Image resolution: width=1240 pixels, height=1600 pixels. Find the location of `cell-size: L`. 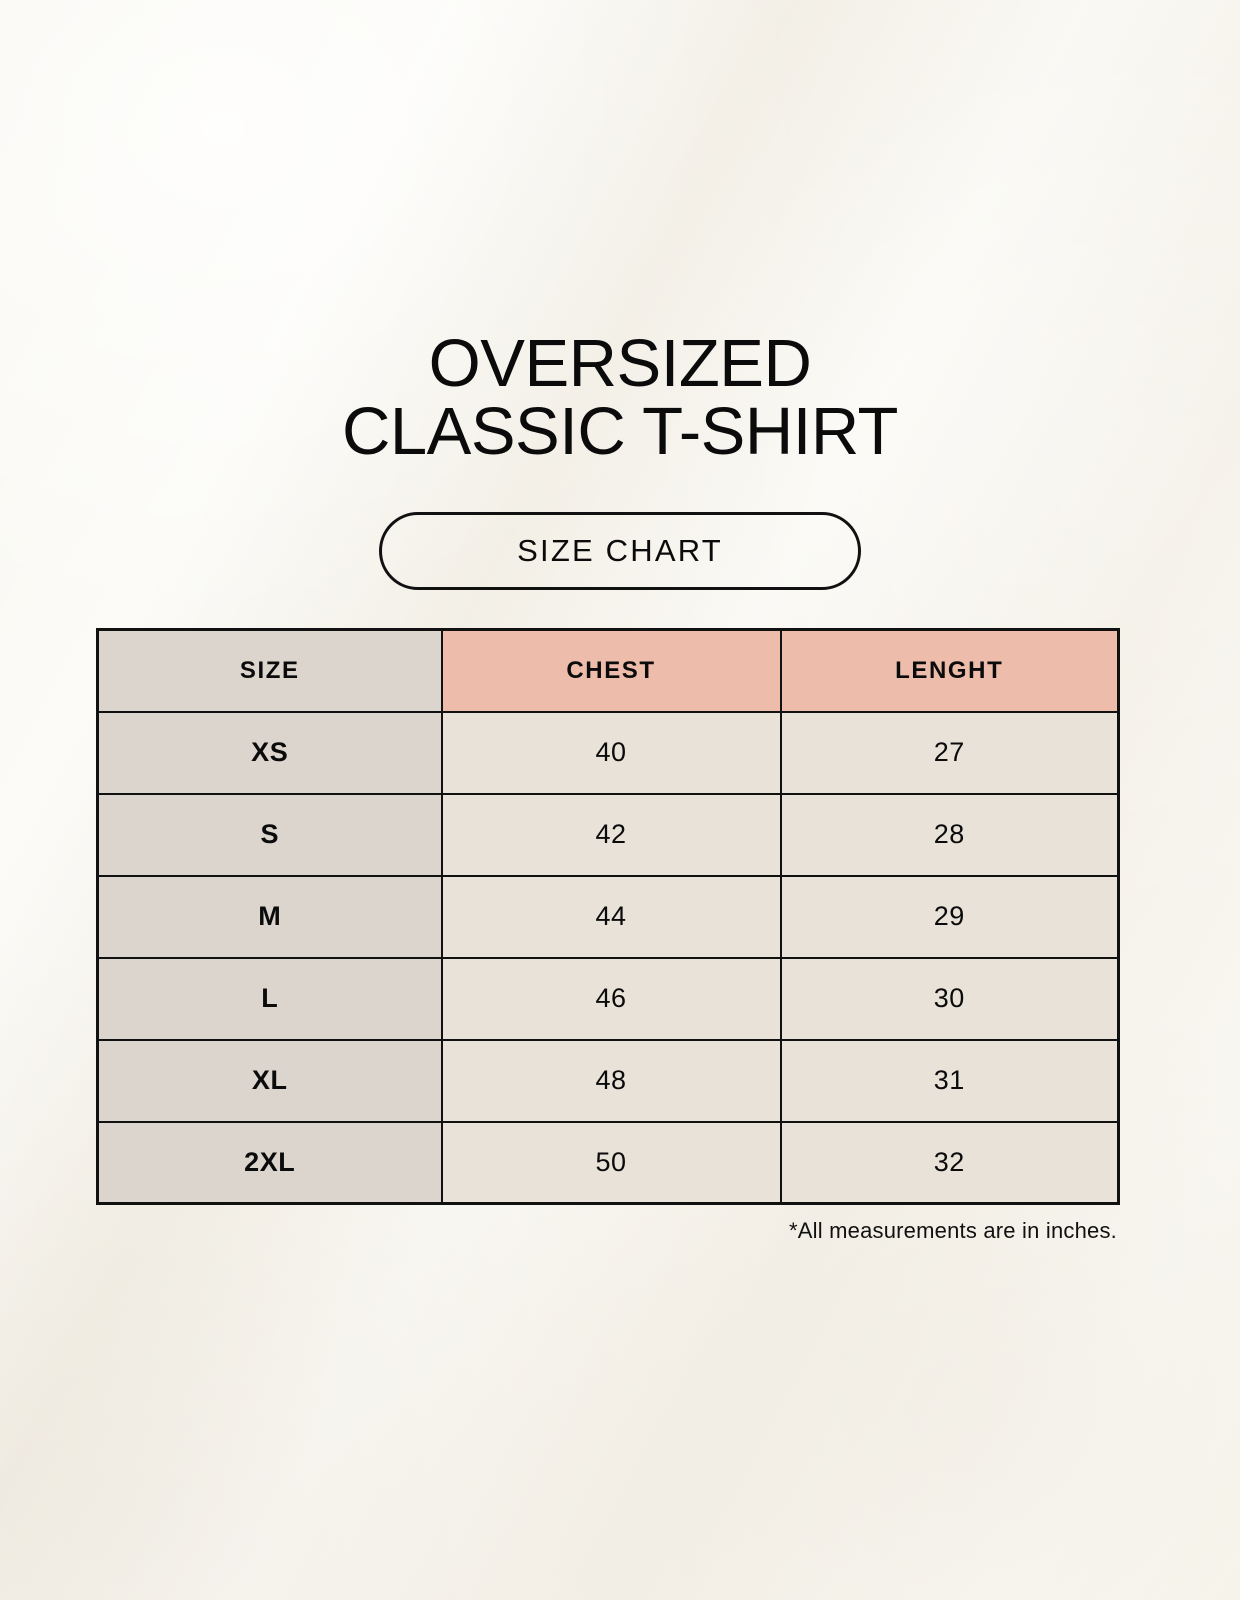

cell-size: L is located at coordinates (270, 999).